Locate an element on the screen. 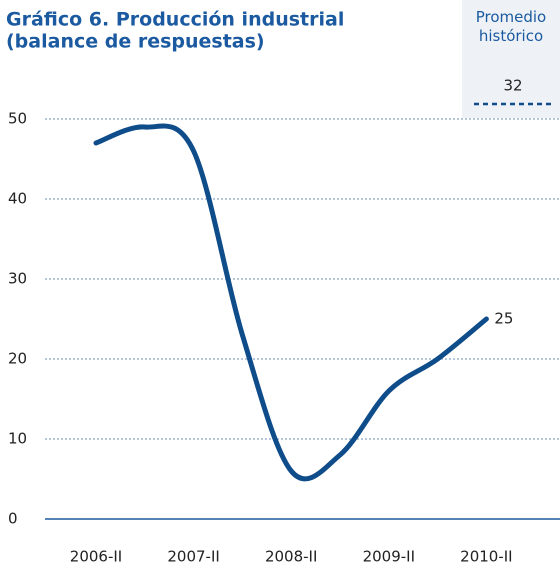 The image size is (560, 573). y-tick-label: 50 is located at coordinates (17, 119).